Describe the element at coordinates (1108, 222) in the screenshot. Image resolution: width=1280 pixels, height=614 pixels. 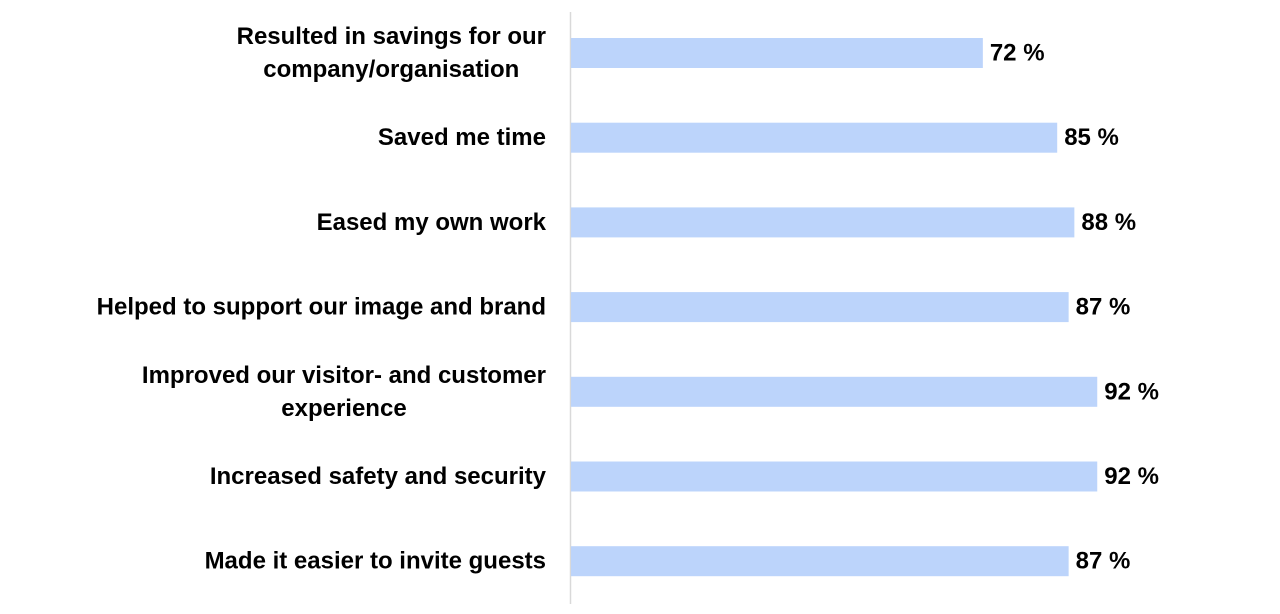
I see `bar-value-label: 88 %` at that location.